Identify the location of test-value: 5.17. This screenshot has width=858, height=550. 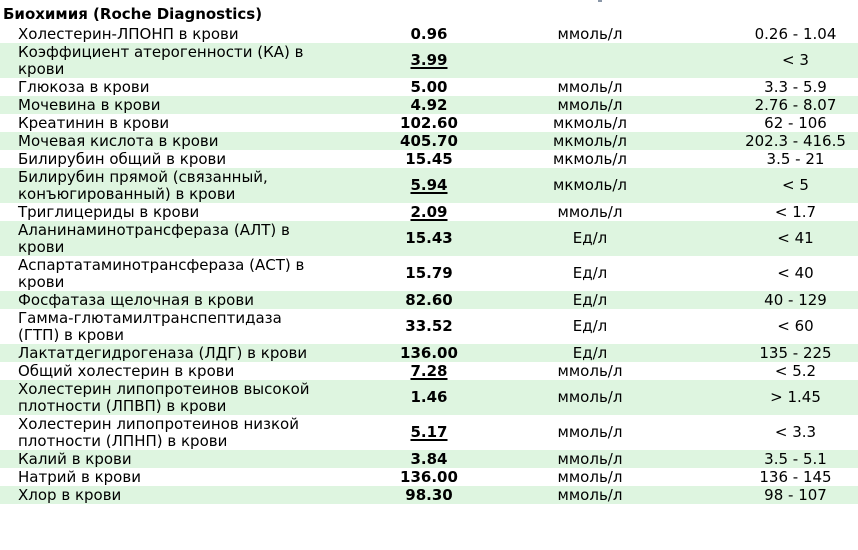
(429, 432).